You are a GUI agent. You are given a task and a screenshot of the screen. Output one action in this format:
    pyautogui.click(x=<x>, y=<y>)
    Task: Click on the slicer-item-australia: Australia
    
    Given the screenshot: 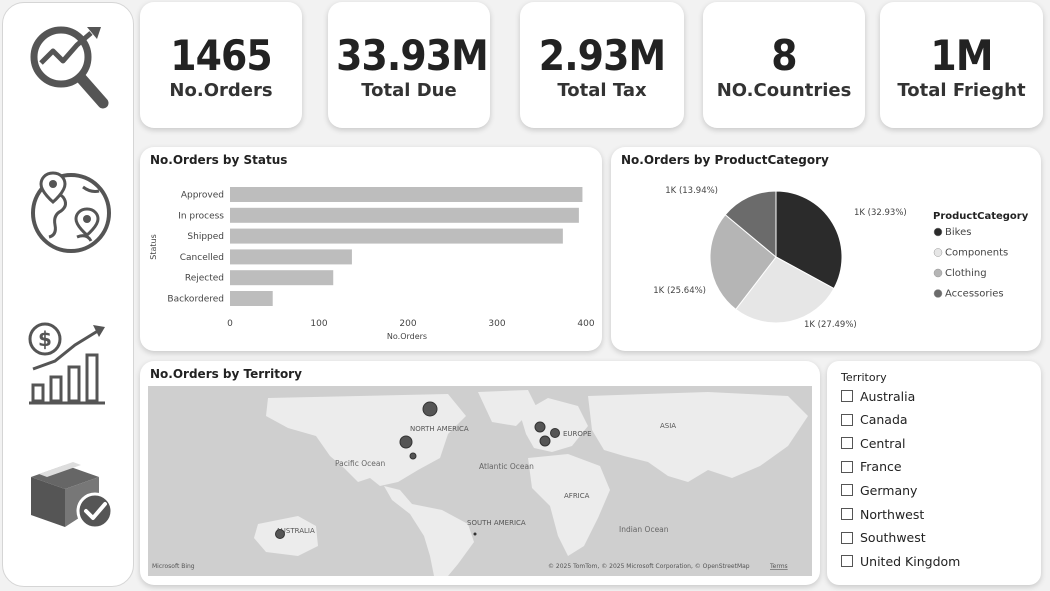 What is the action you would take?
    pyautogui.click(x=878, y=396)
    